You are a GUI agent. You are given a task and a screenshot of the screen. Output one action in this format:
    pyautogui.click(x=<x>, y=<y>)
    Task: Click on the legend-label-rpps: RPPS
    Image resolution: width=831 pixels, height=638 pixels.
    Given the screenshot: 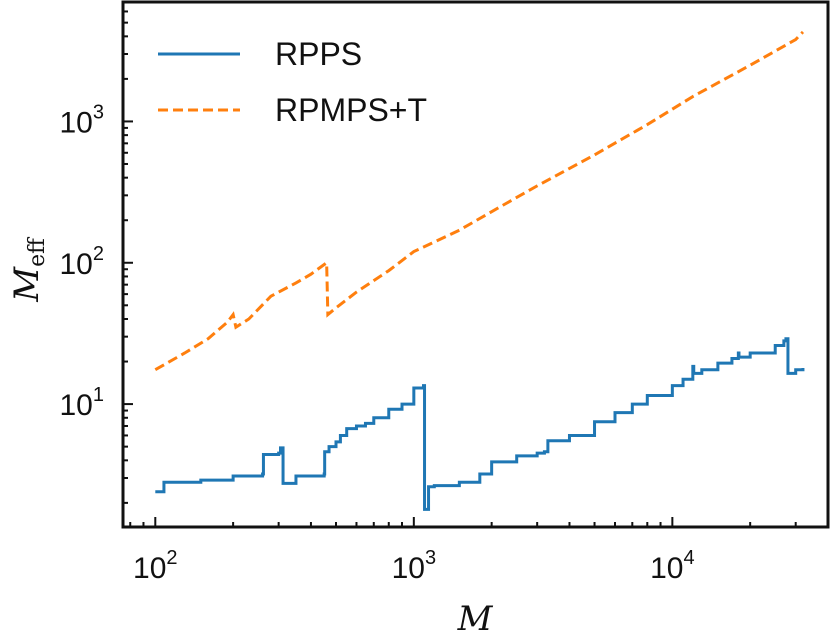 What is the action you would take?
    pyautogui.click(x=318, y=54)
    